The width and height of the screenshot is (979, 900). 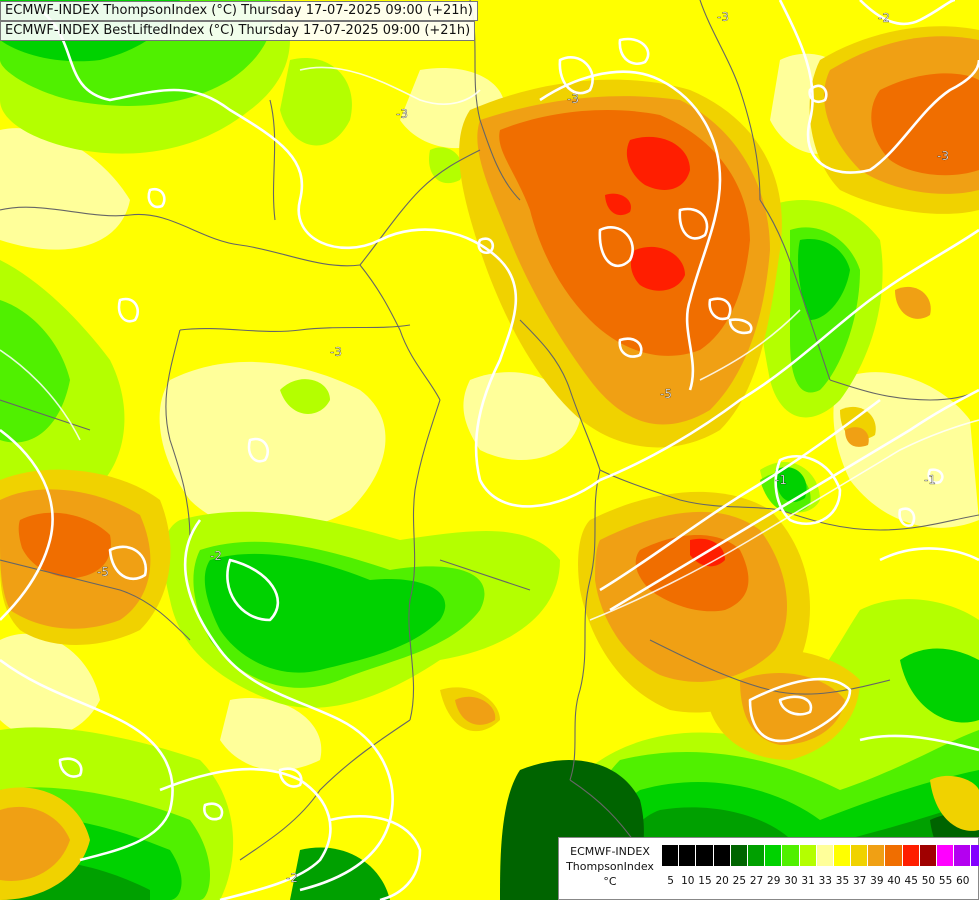 I want to click on legend-level-label: 50, so click(x=928, y=881).